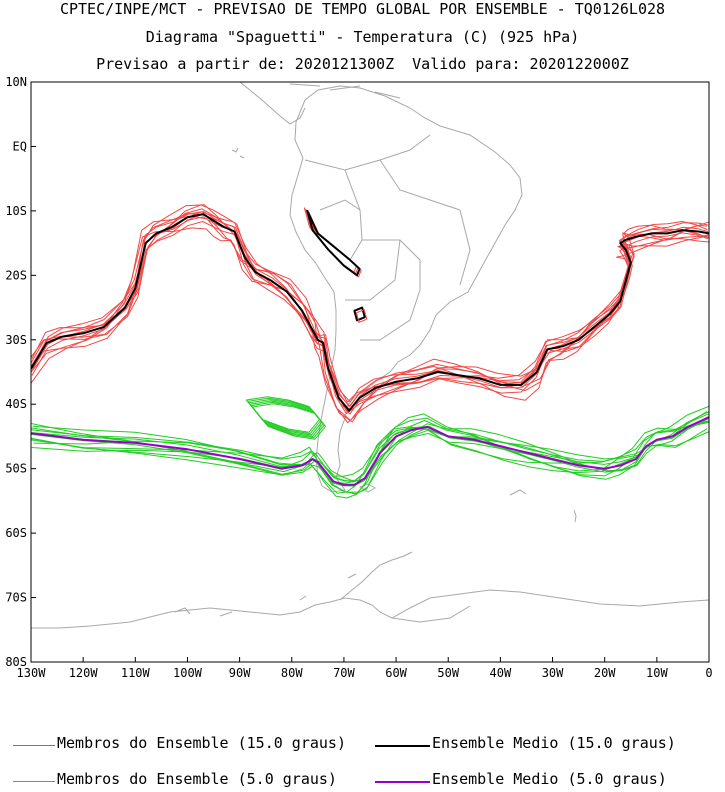 The height and width of the screenshot is (792, 725). I want to click on y-tick-label: 40S, so click(16, 404).